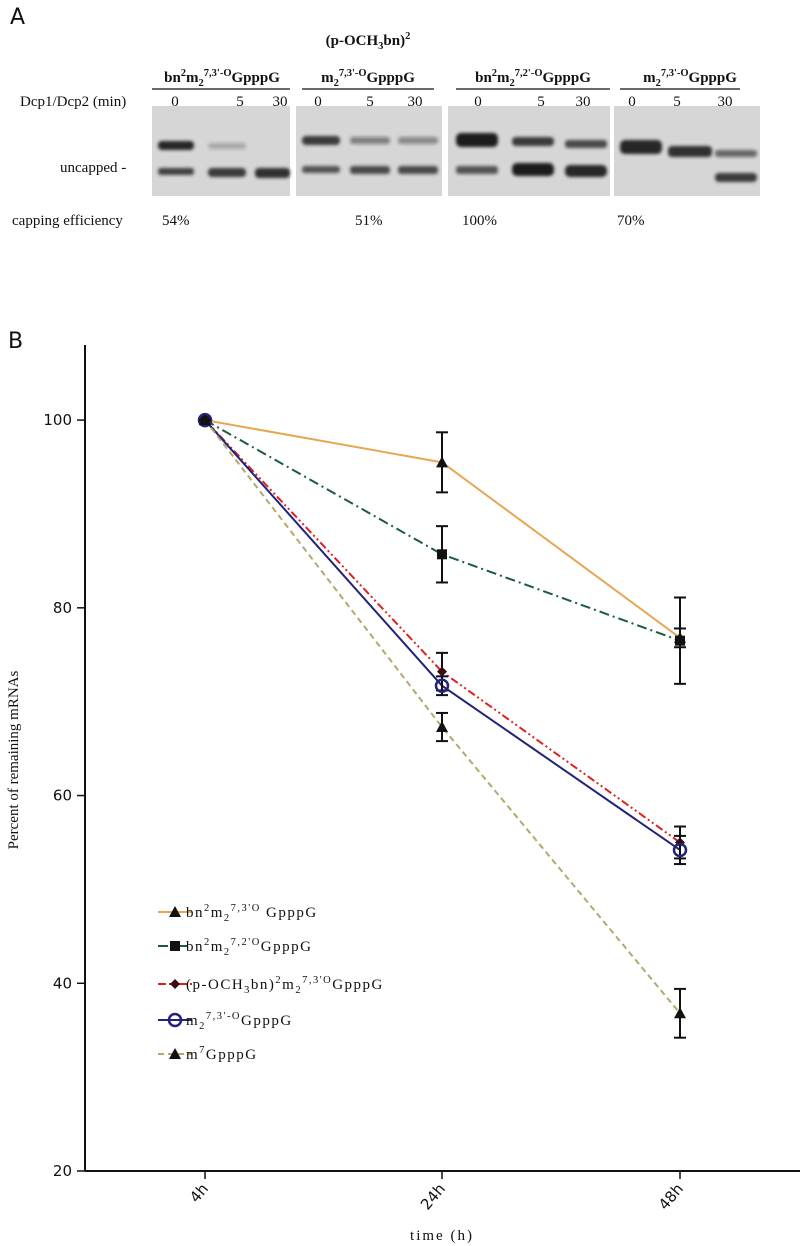 The image size is (800, 1246). What do you see at coordinates (14, 759) in the screenshot?
I see `y-axis-title: Percent of remaining mRNAs` at bounding box center [14, 759].